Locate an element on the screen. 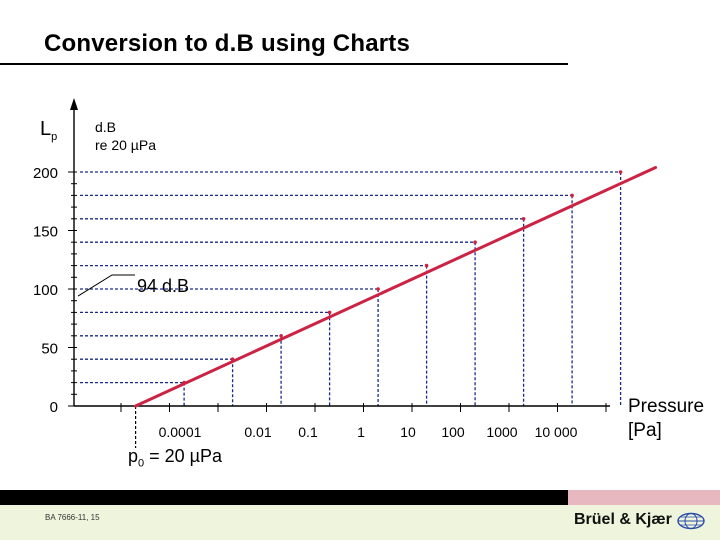  brand-name: Brüel & Kjær is located at coordinates (623, 519).